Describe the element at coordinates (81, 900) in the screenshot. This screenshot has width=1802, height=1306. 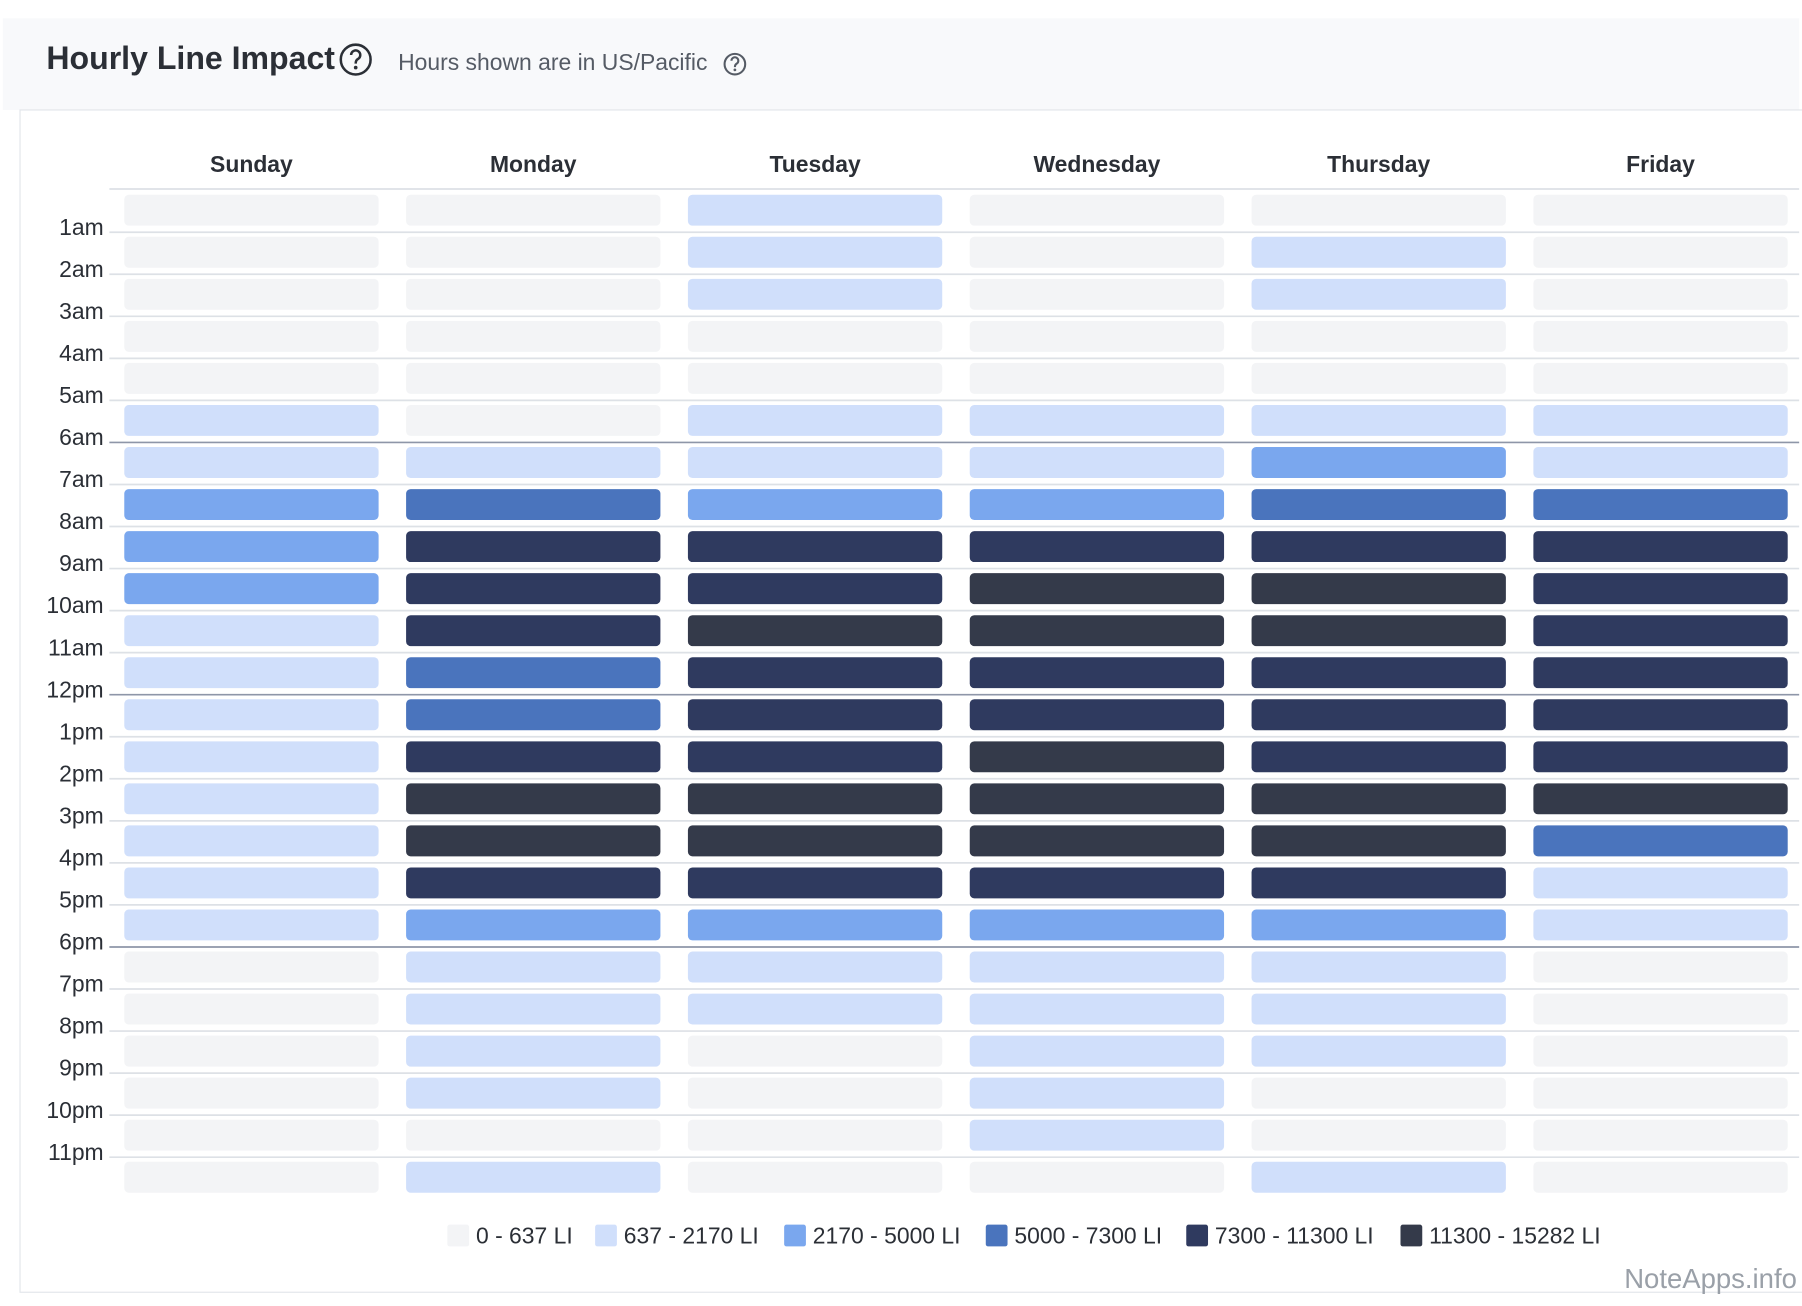
I see `row-label: 5pm` at that location.